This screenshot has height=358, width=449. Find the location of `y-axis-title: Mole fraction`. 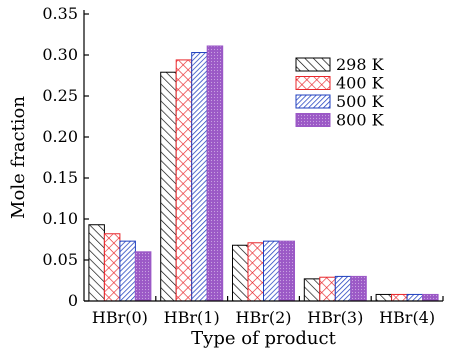

y-axis-title: Mole fraction is located at coordinates (18, 157).